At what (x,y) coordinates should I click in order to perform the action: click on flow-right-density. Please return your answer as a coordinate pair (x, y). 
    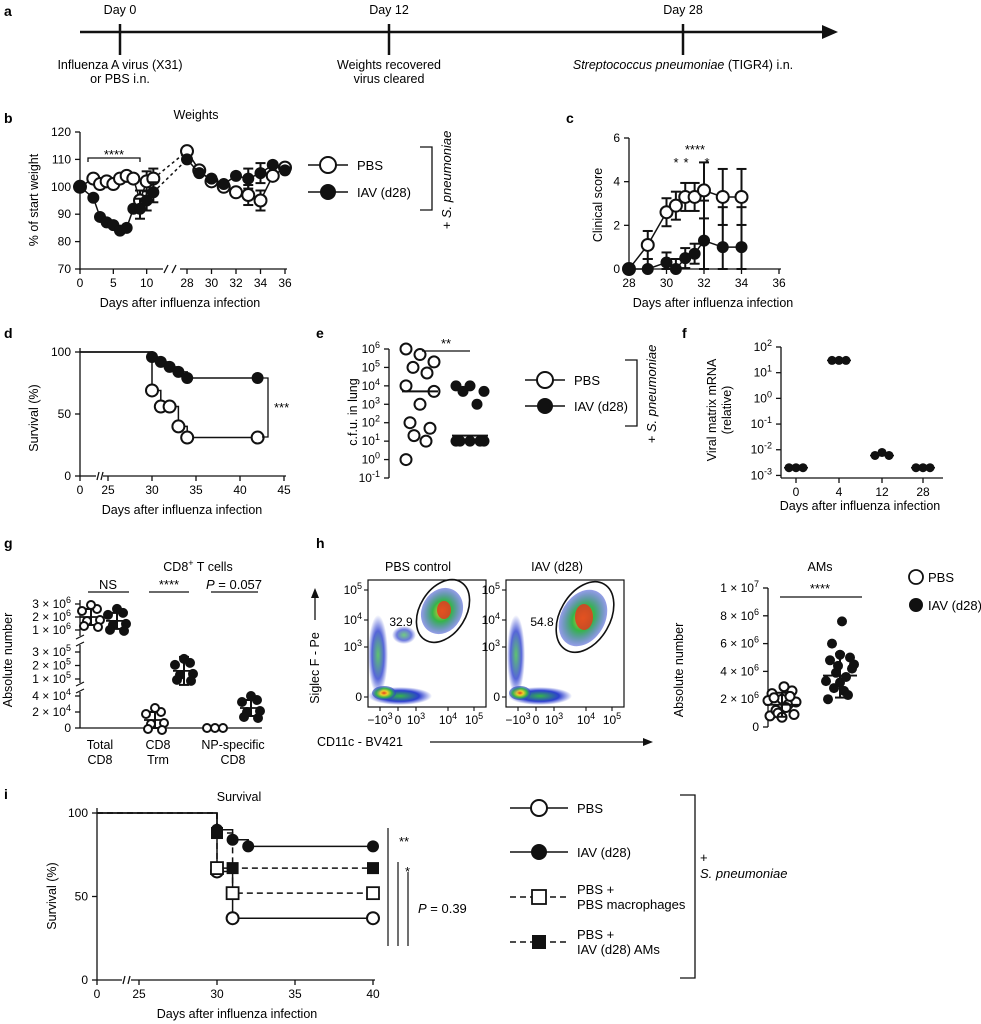
    Looking at the image, I should click on (557, 647).